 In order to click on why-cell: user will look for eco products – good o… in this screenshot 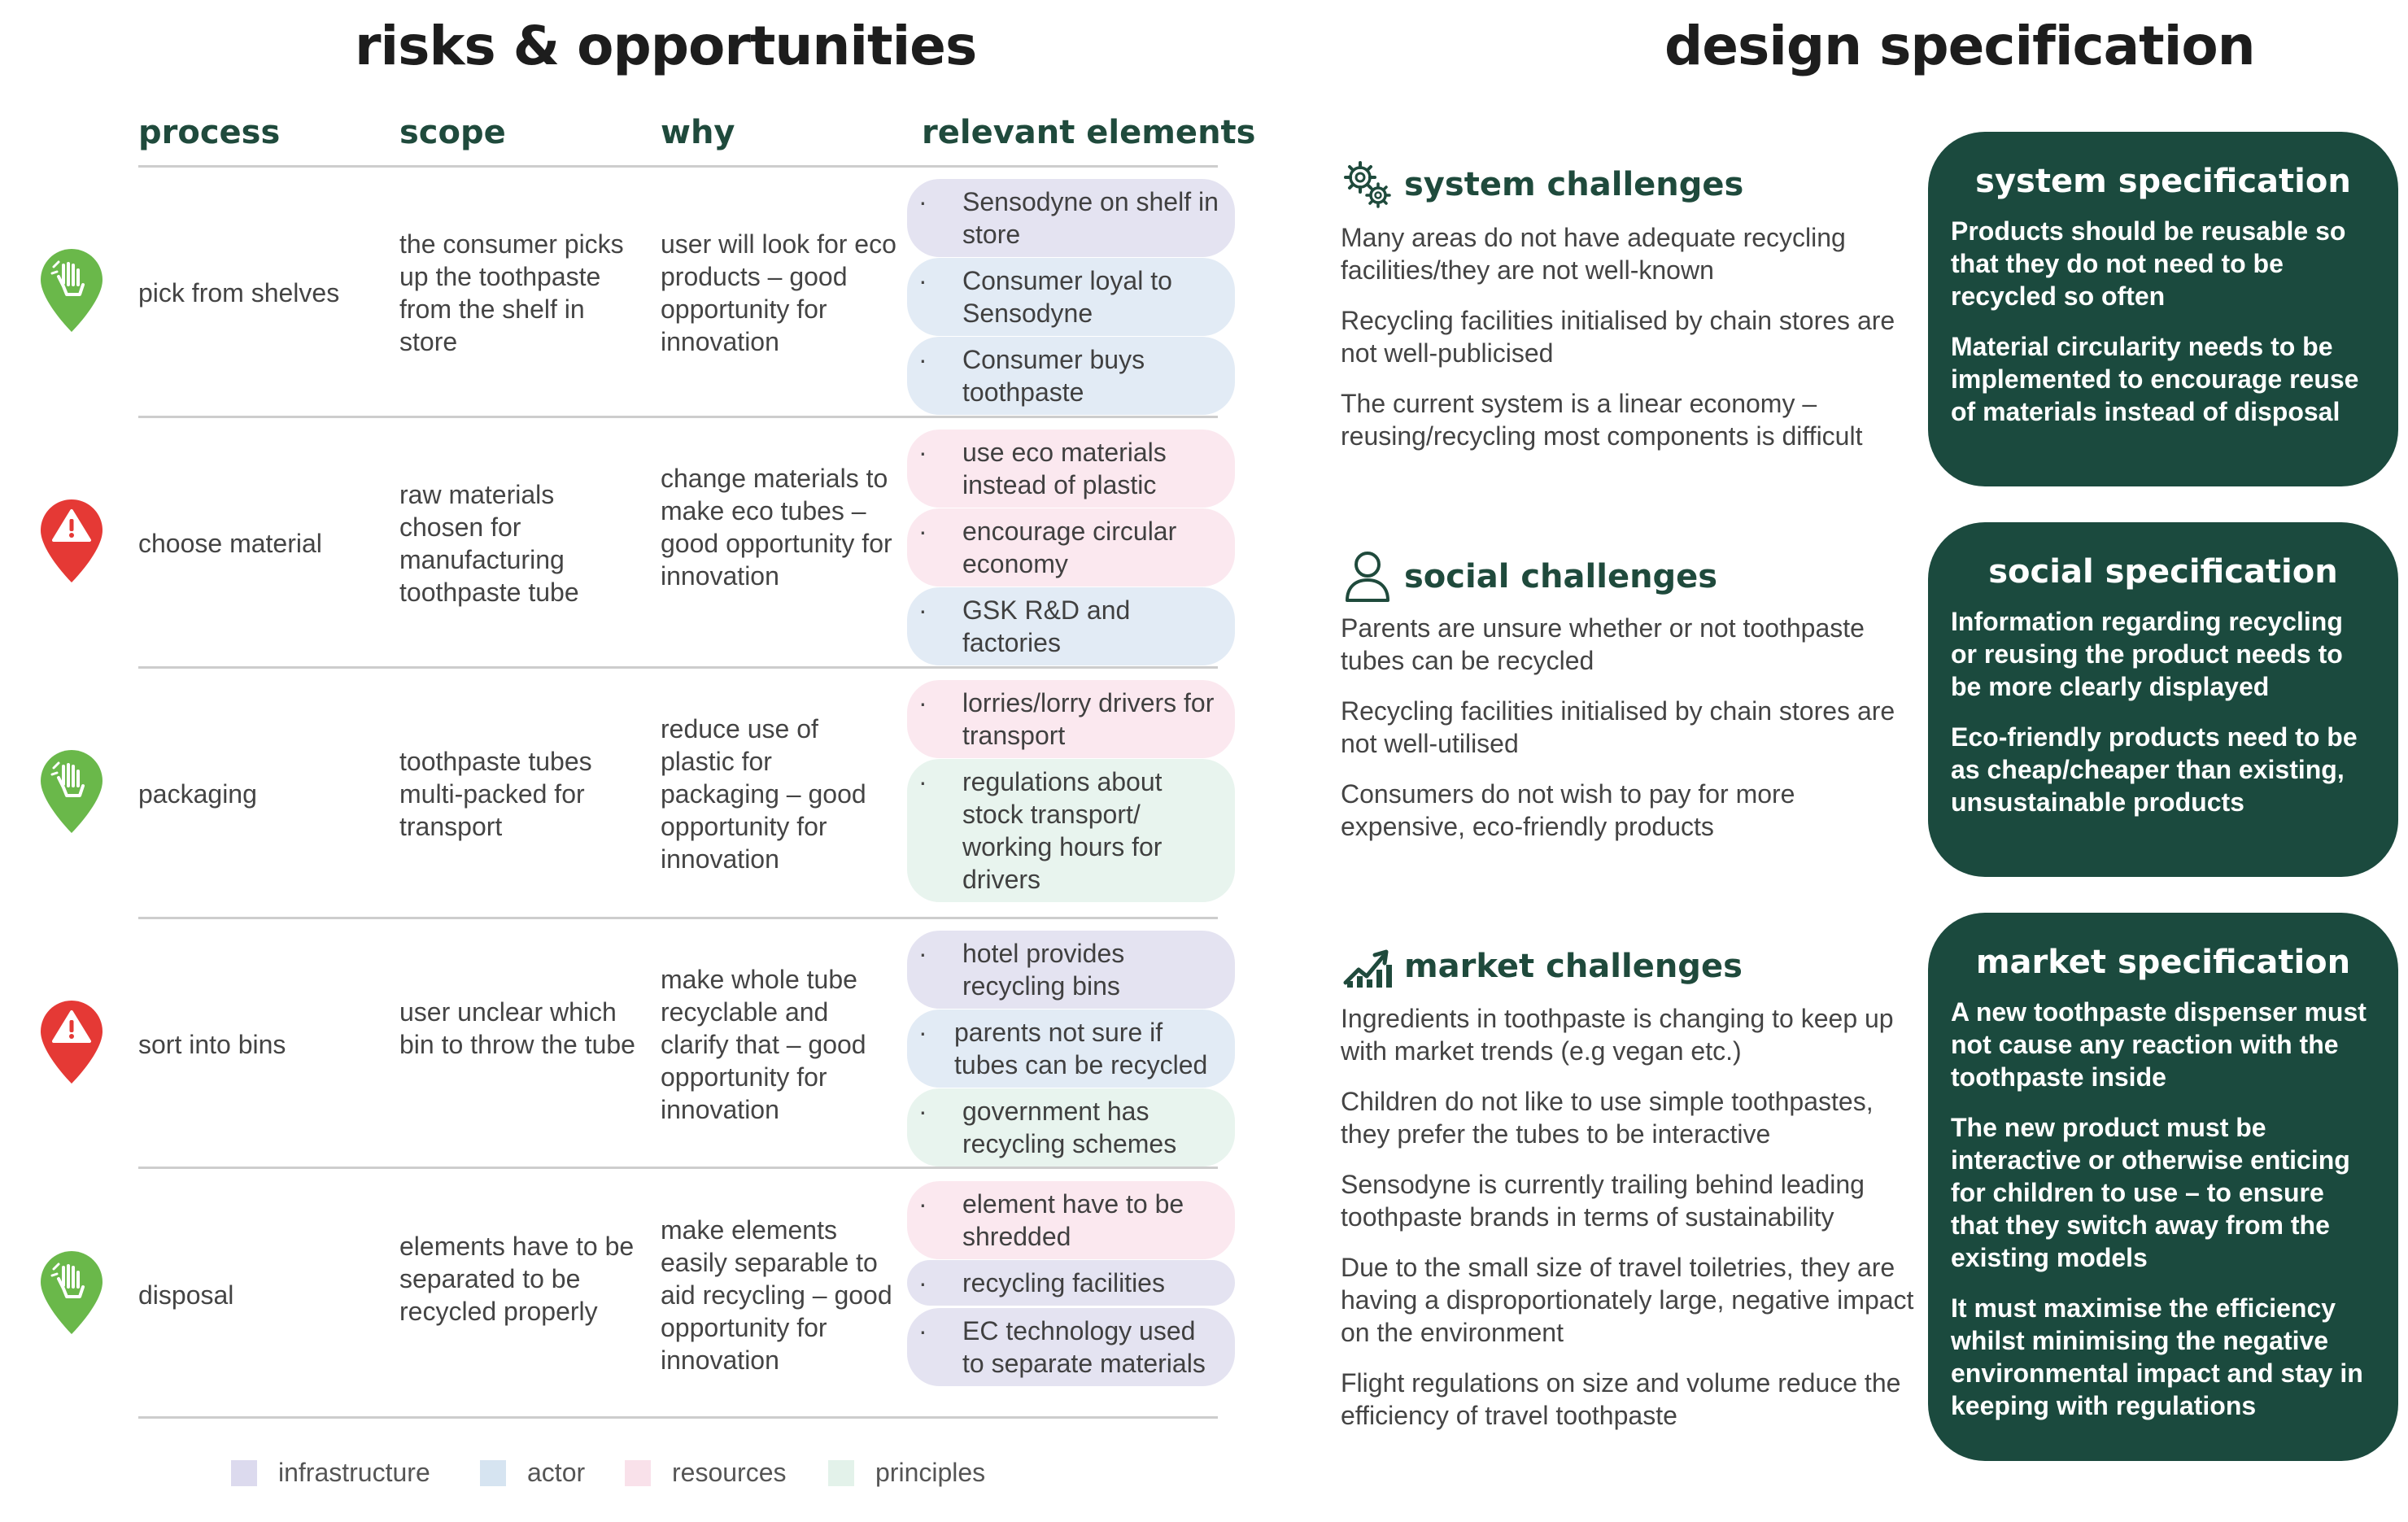, I will do `click(778, 292)`.